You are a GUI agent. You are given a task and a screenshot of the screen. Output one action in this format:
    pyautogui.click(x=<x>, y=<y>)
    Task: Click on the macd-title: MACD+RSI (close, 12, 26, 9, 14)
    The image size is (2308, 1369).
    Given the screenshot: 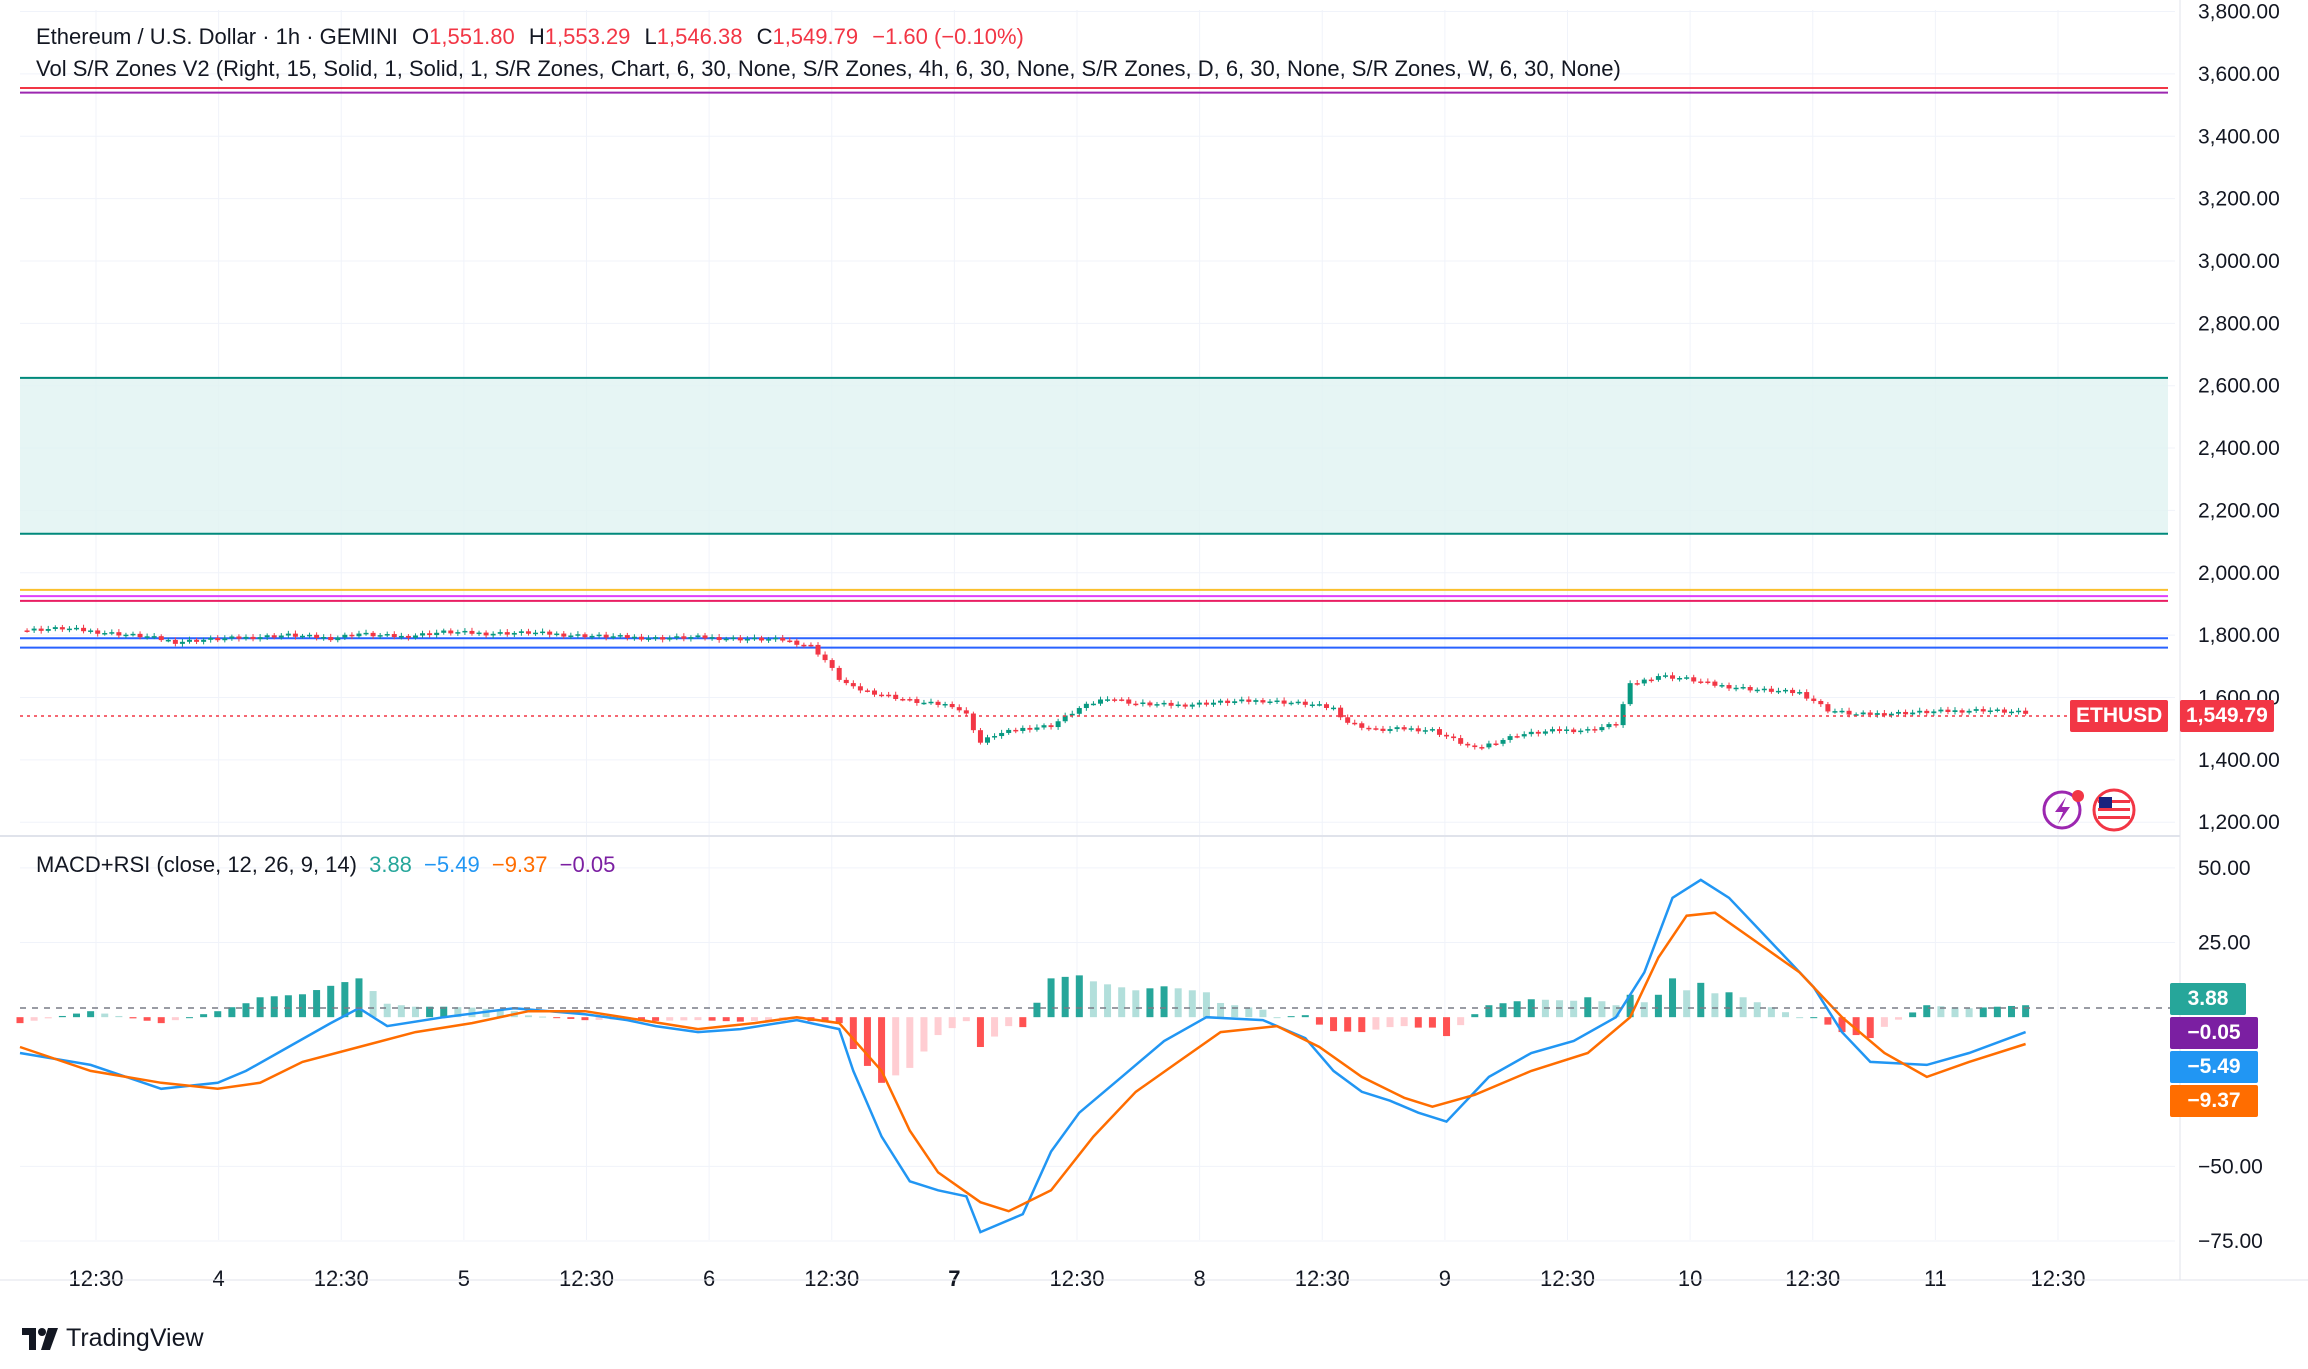 What is the action you would take?
    pyautogui.click(x=196, y=864)
    